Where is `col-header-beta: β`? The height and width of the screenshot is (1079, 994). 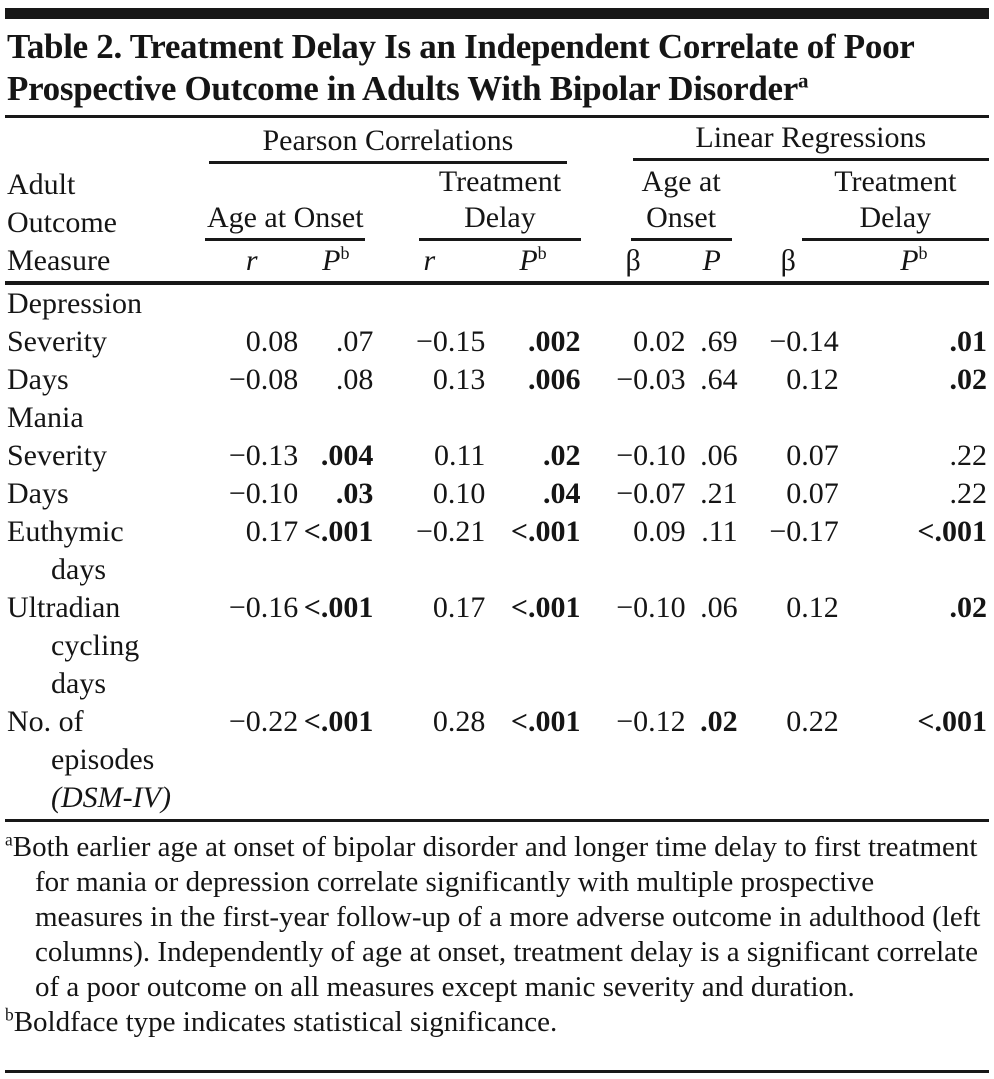 col-header-beta: β is located at coordinates (788, 264).